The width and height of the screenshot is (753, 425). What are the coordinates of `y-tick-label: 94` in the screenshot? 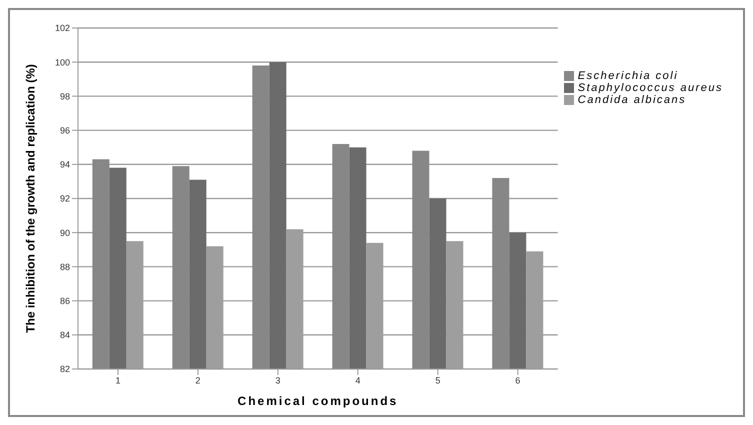 It's located at (65, 165).